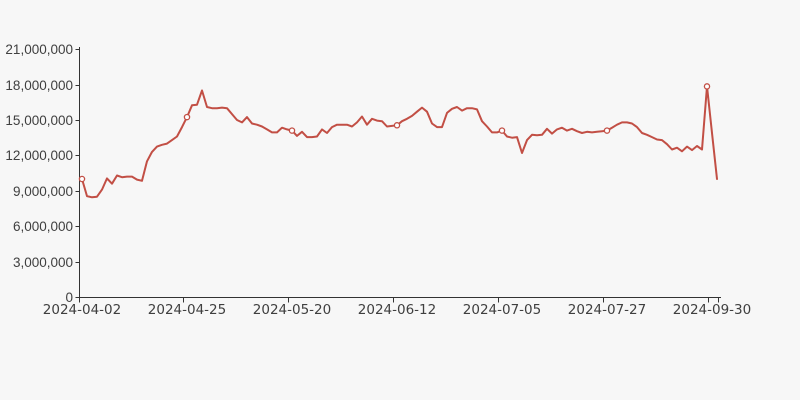 Image resolution: width=800 pixels, height=400 pixels. Describe the element at coordinates (292, 310) in the screenshot. I see `x-axis-label: 2024-05-20` at that location.